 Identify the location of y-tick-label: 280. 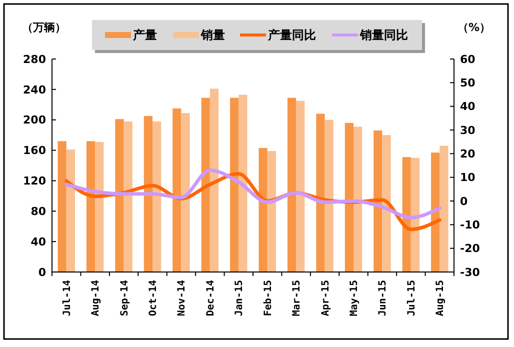
(34, 59).